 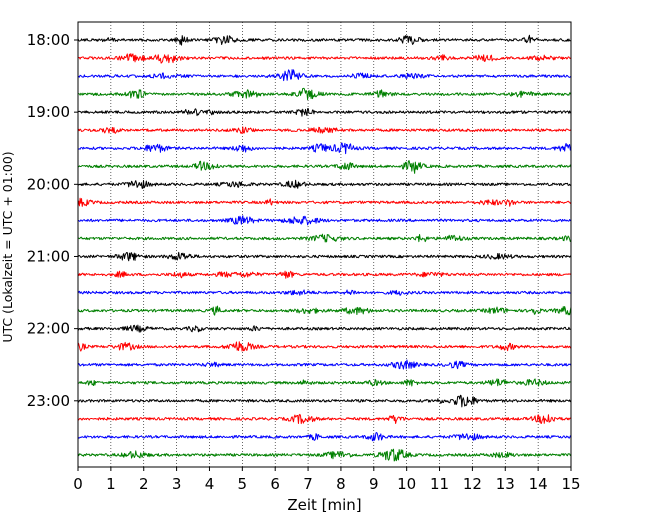 I want to click on y-axis-label: UTC (Lokalzeit = UTC + 01:00), so click(x=7, y=246).